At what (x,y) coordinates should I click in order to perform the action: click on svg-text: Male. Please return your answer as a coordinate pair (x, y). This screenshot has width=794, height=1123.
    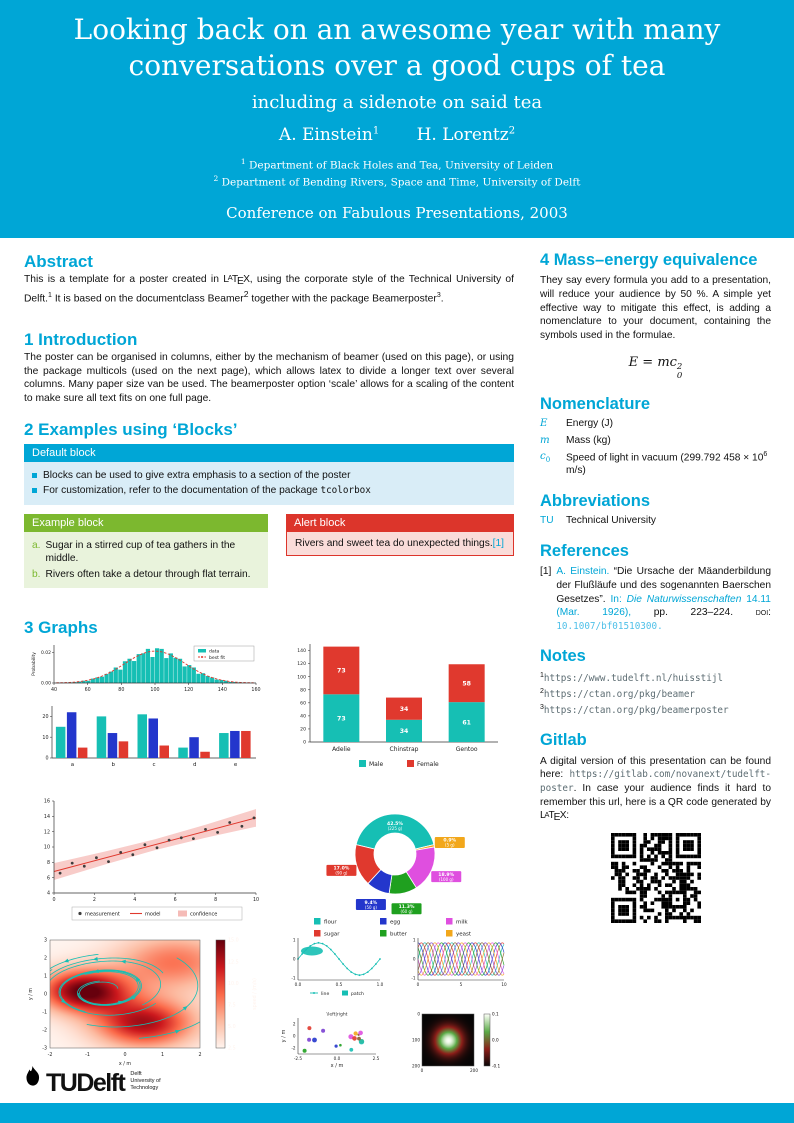
    Looking at the image, I should click on (376, 764).